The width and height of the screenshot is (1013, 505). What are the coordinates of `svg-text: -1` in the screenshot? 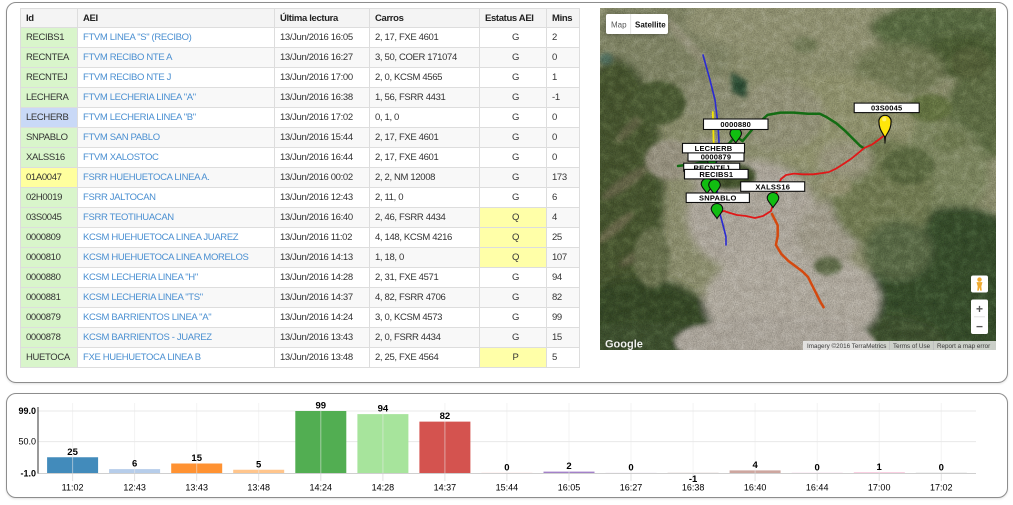 It's located at (693, 479).